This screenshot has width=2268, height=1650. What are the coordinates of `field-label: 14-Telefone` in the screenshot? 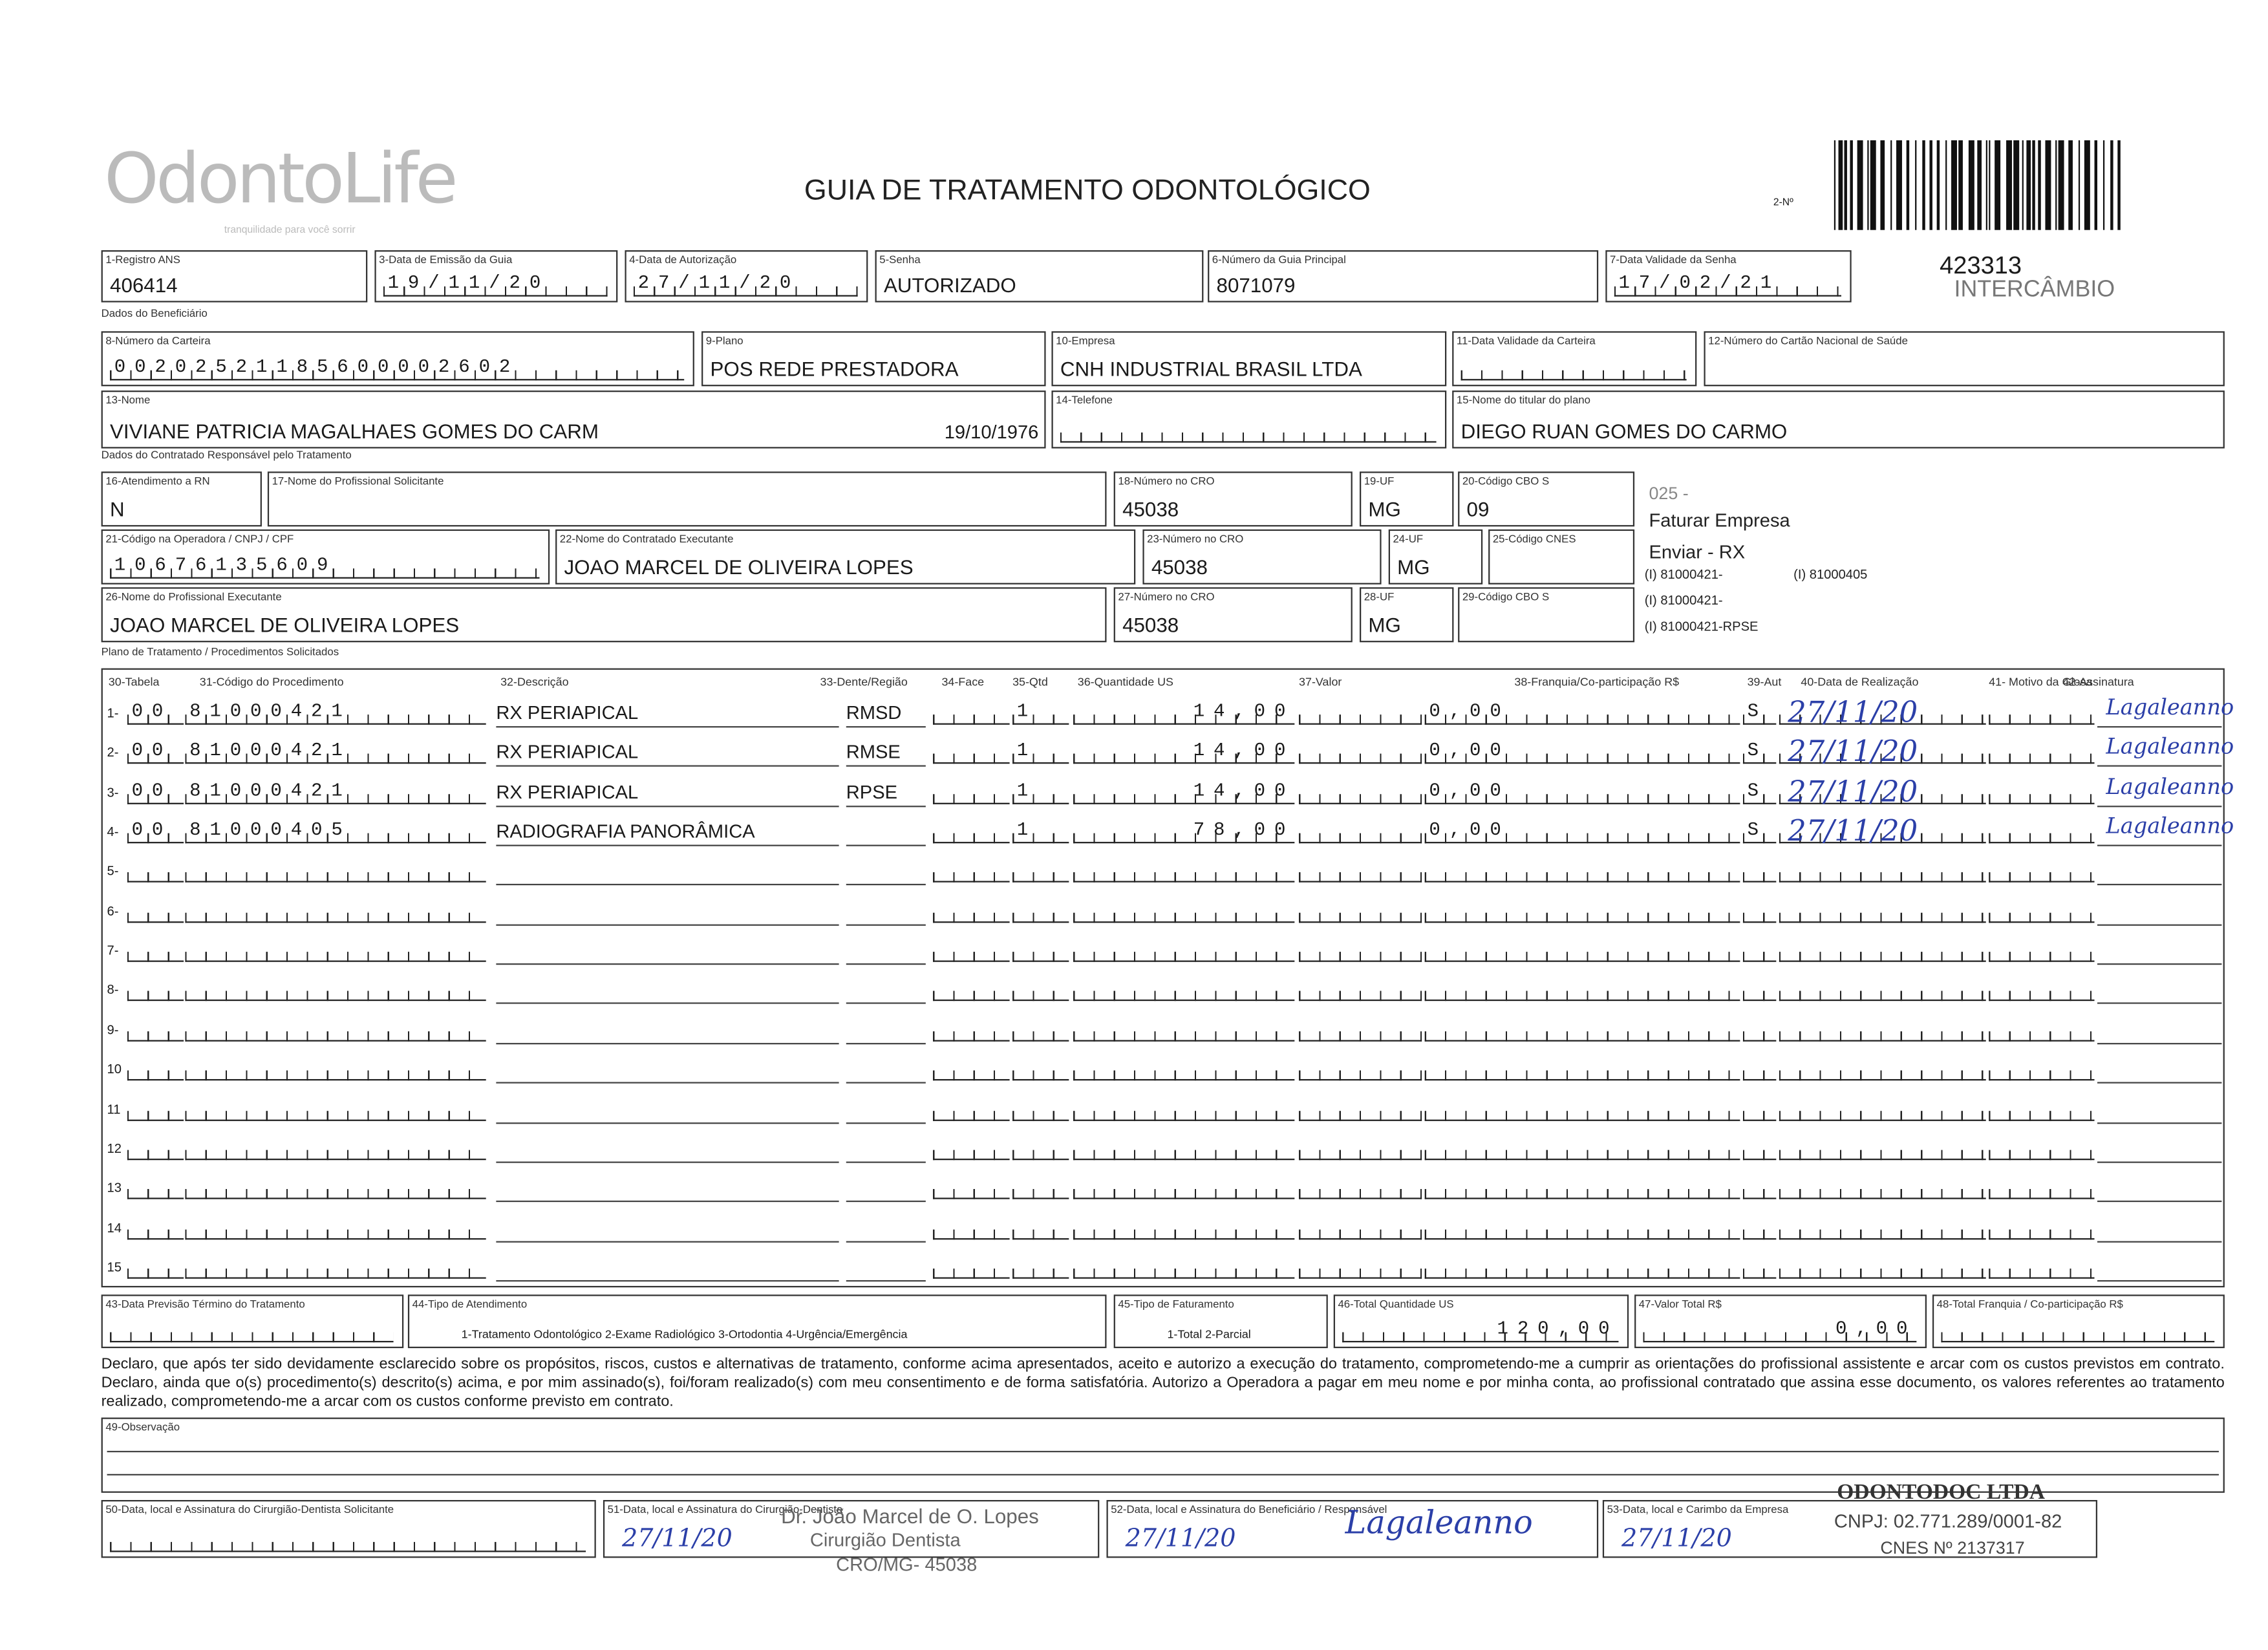 It's located at (1084, 400).